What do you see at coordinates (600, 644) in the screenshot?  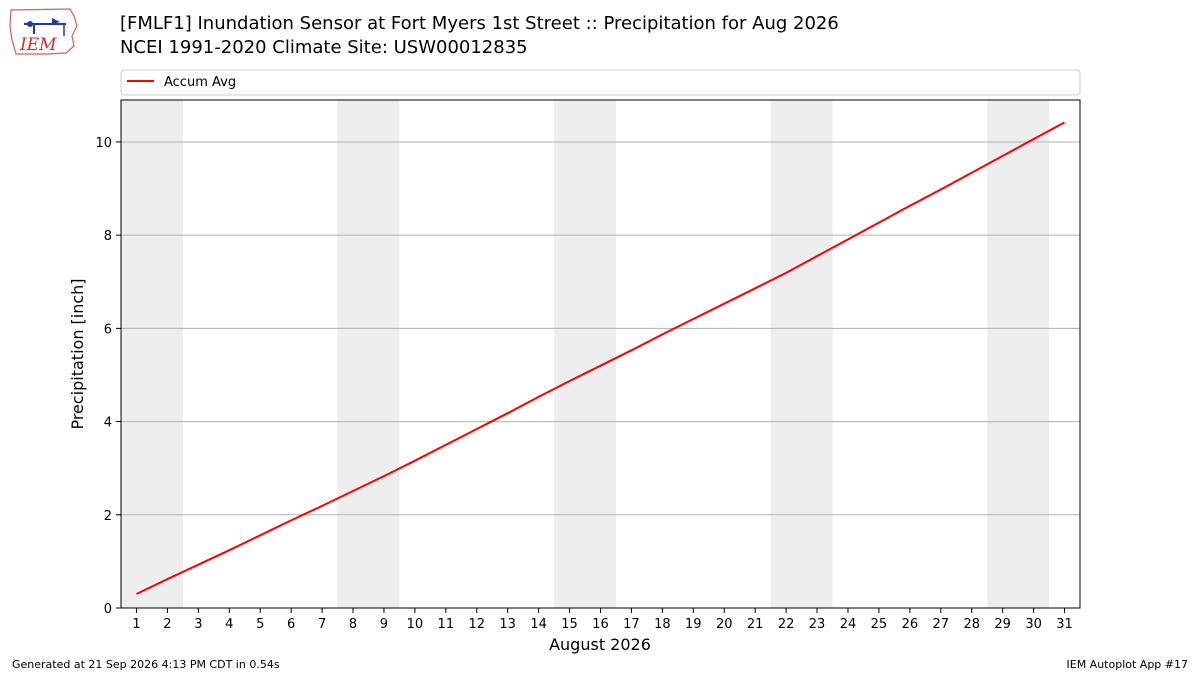 I see `x-axis-label: August 2026` at bounding box center [600, 644].